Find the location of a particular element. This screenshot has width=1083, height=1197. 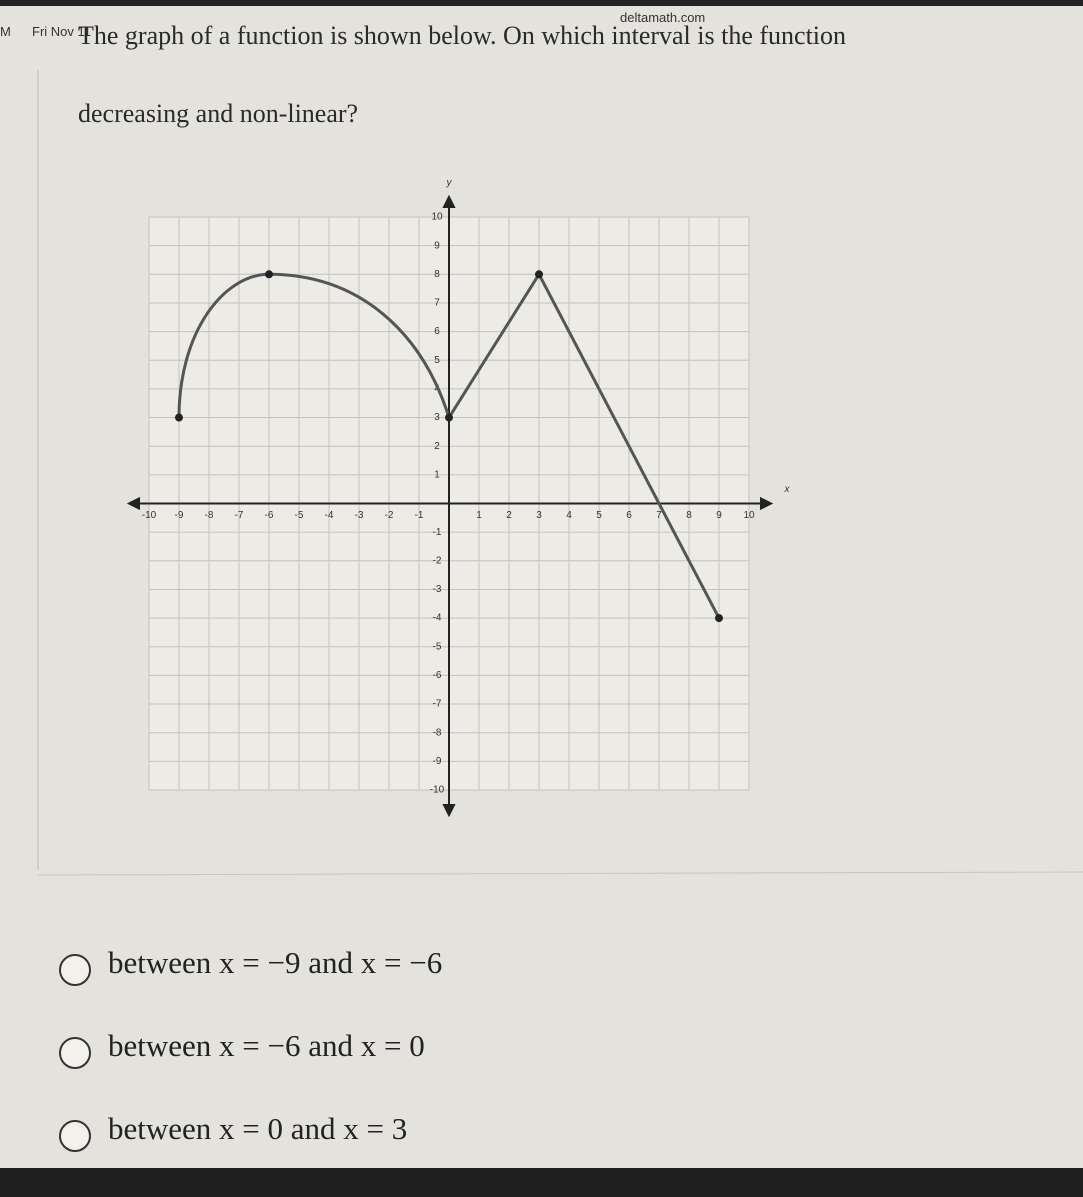

y-tick-label: 3 is located at coordinates (437, 417).